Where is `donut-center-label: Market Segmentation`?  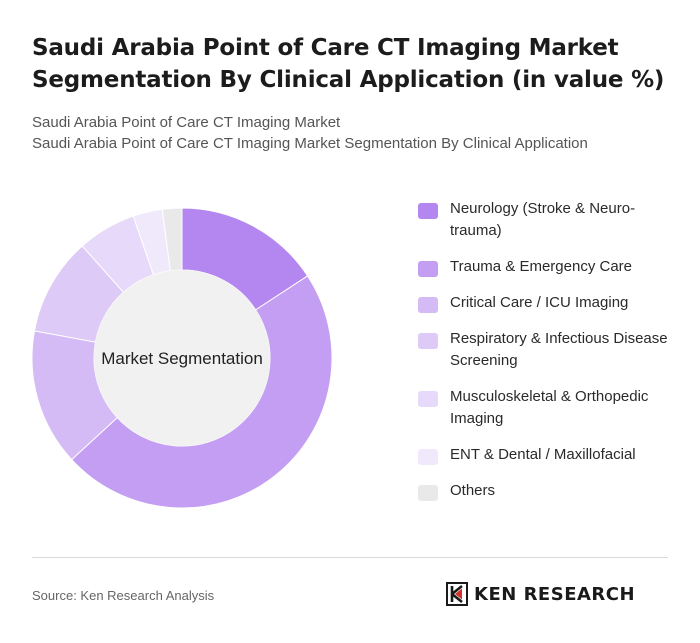
donut-center-label: Market Segmentation is located at coordinates (182, 358).